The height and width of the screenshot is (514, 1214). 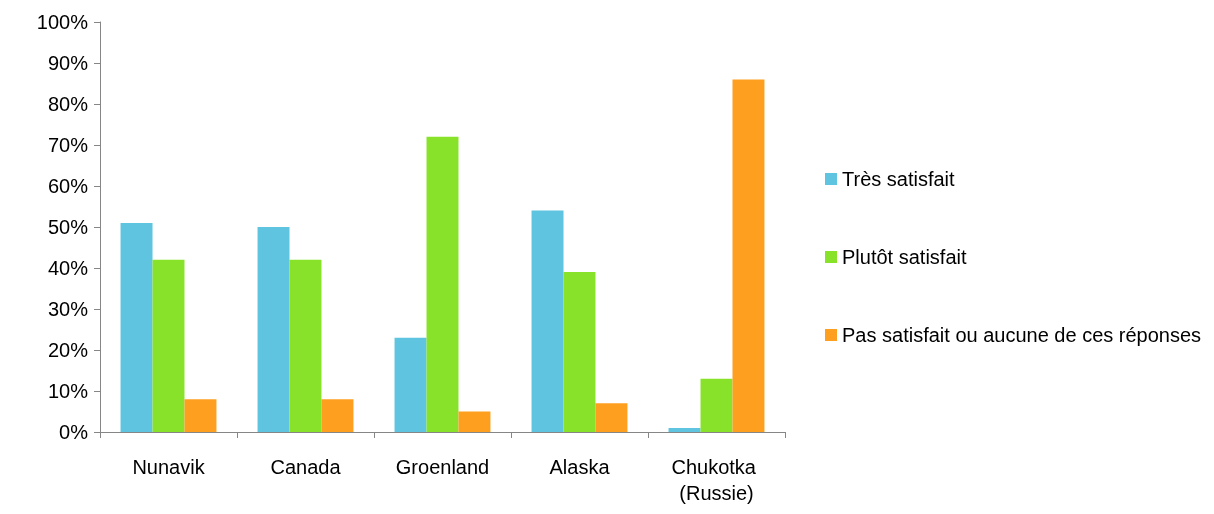 I want to click on y-tick-label: 90%, so click(x=68, y=63).